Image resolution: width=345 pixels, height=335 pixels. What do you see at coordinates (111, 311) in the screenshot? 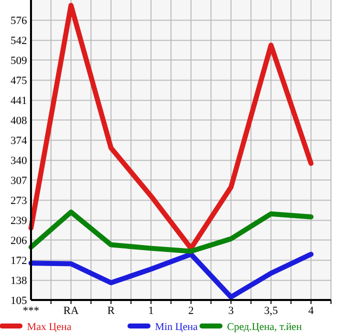
I see `x-tick-label: R` at bounding box center [111, 311].